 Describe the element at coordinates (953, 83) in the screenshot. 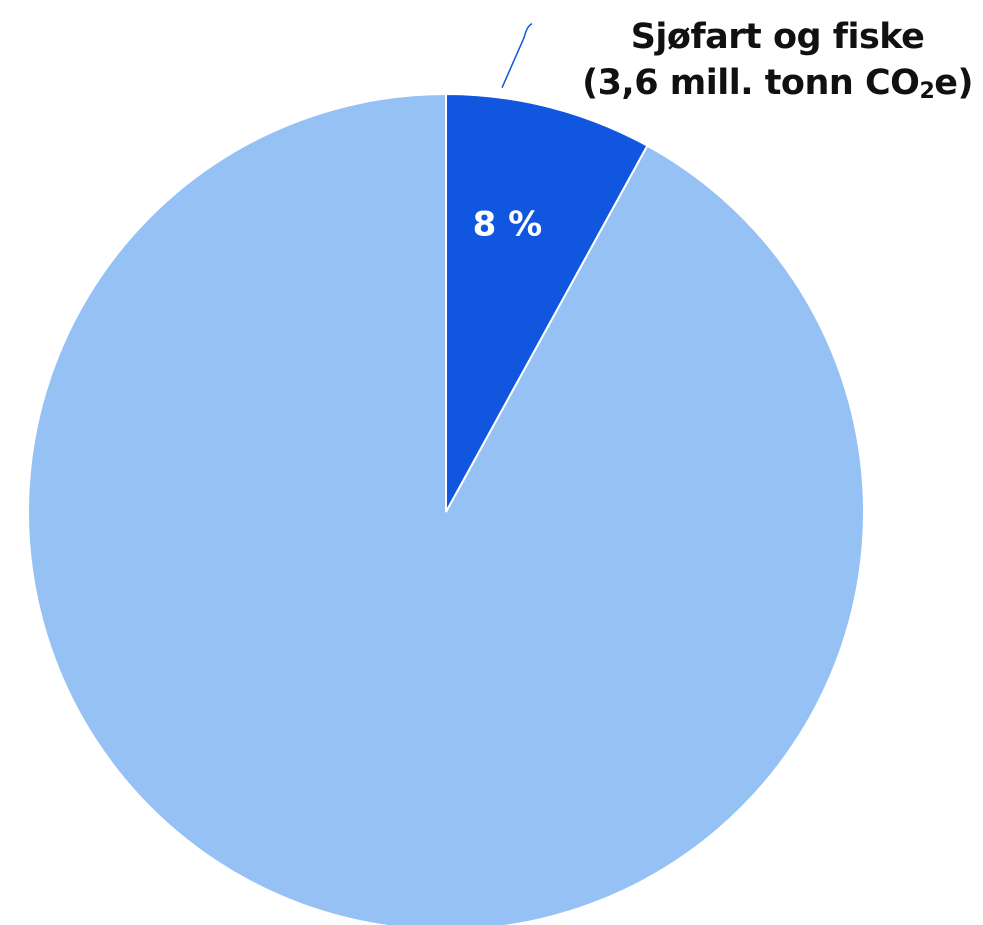

I see `callout-label-line2-suffix: e)` at that location.